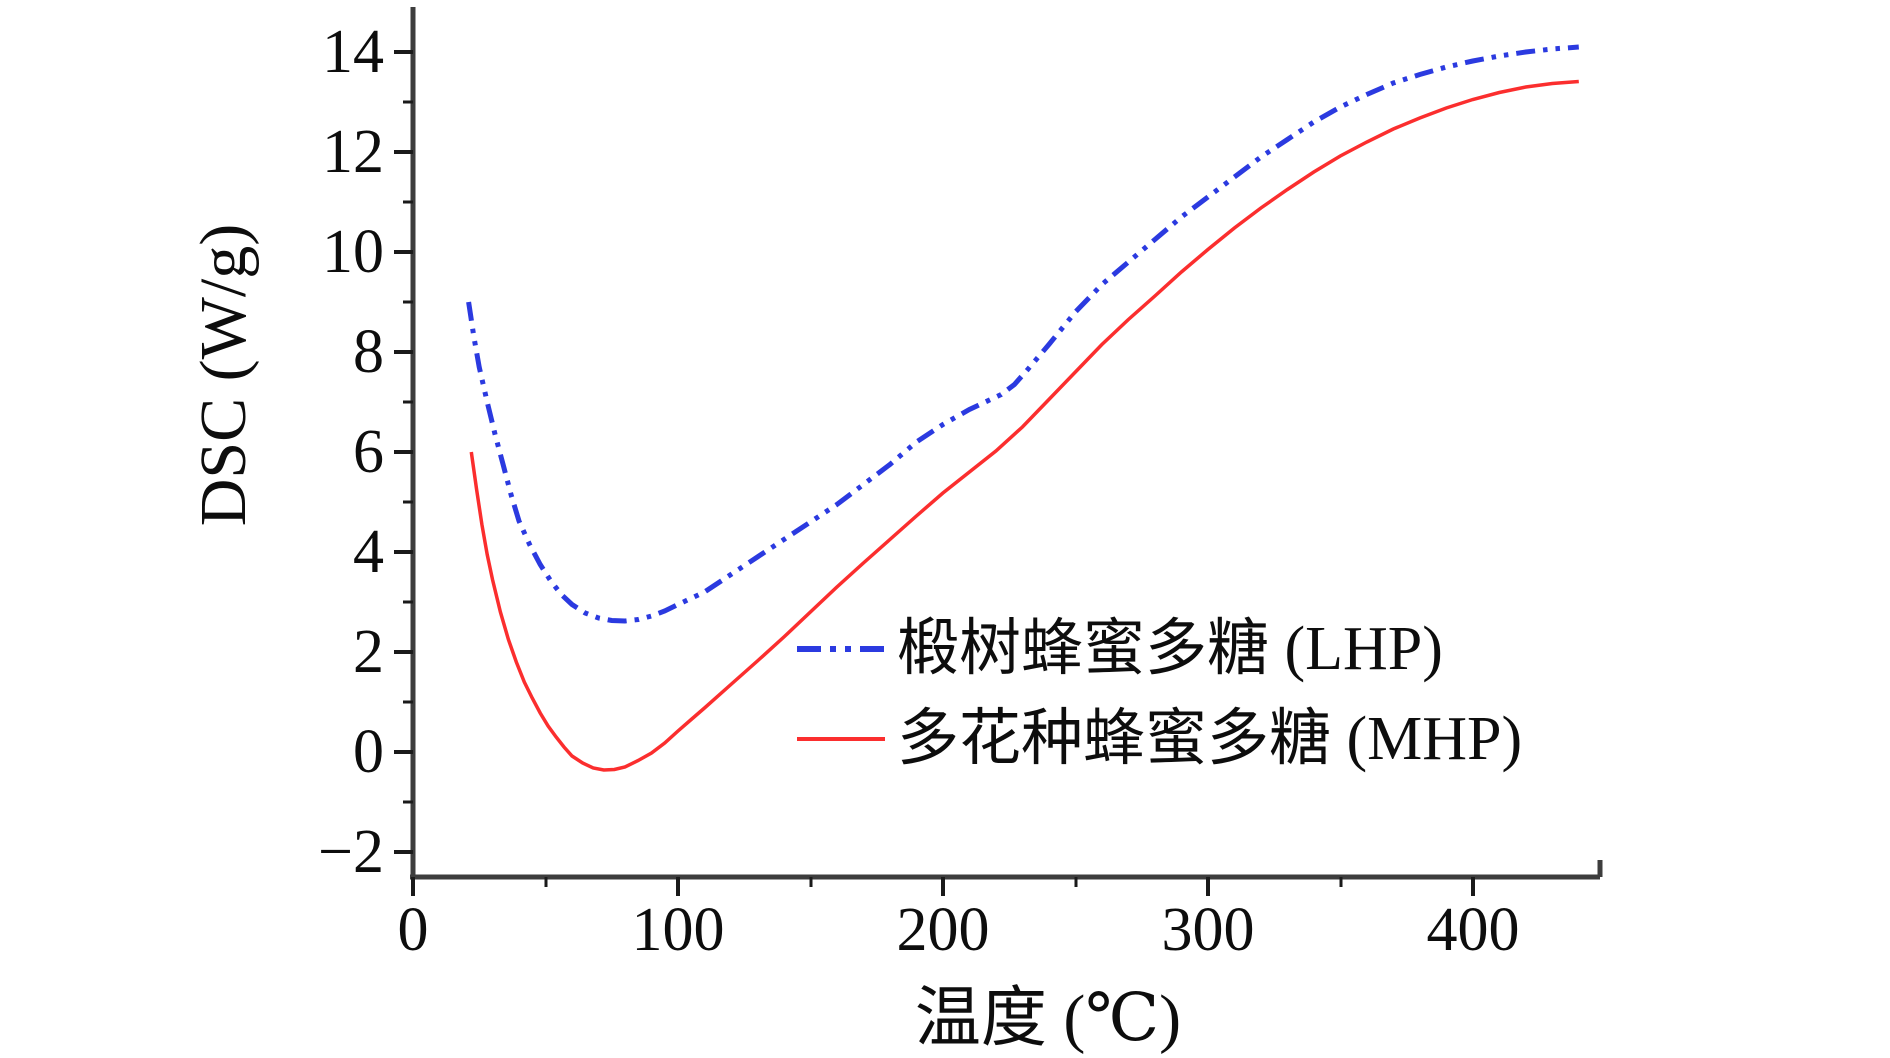 The image size is (1890, 1058). What do you see at coordinates (353, 52) in the screenshot?
I see `y-tick-label: 14` at bounding box center [353, 52].